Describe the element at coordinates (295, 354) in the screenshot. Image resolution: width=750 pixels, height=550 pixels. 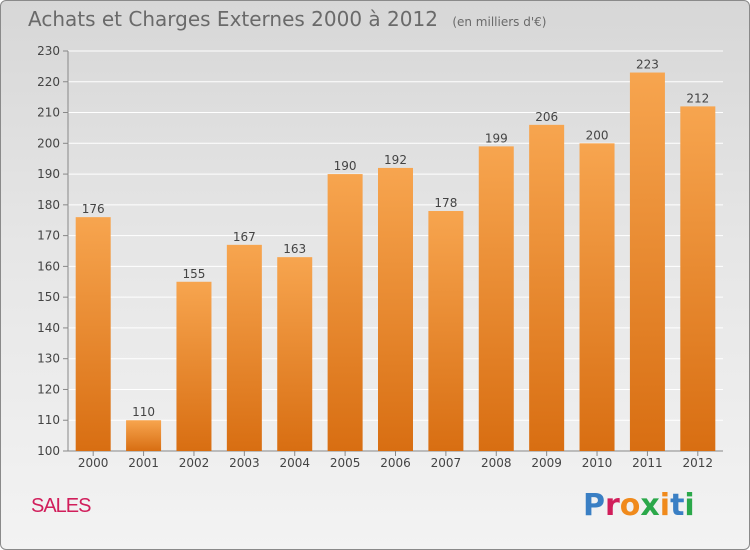
I see `bar-2004` at that location.